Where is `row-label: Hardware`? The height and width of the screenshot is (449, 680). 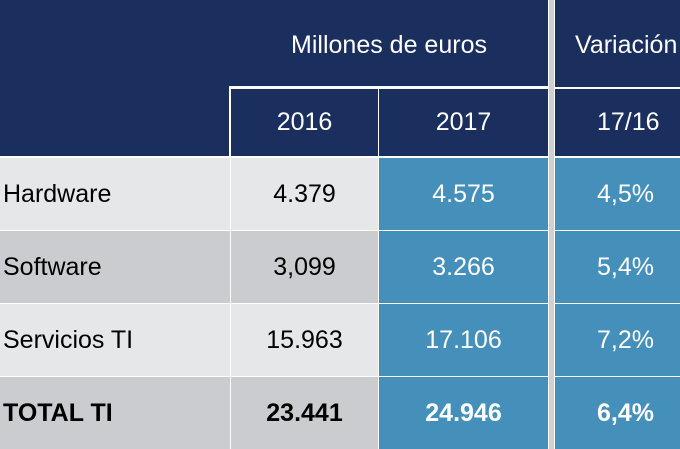
row-label: Hardware is located at coordinates (115, 194).